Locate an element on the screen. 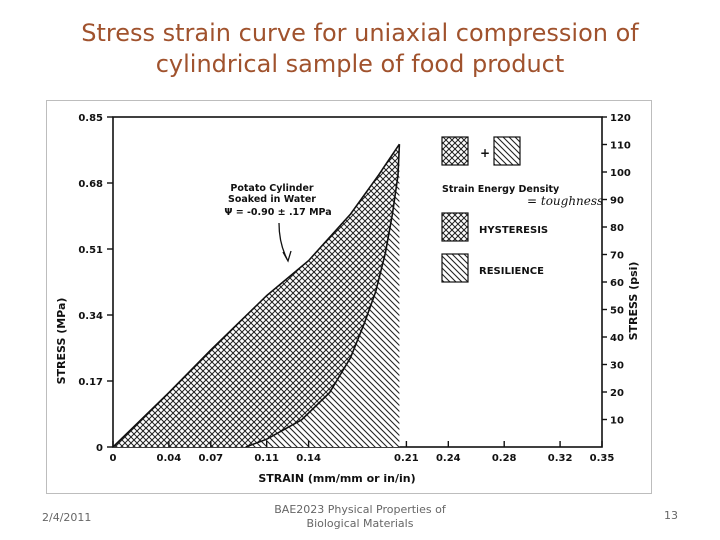 This screenshot has height=540, width=720. x-tick-label: 0.14 is located at coordinates (308, 458).